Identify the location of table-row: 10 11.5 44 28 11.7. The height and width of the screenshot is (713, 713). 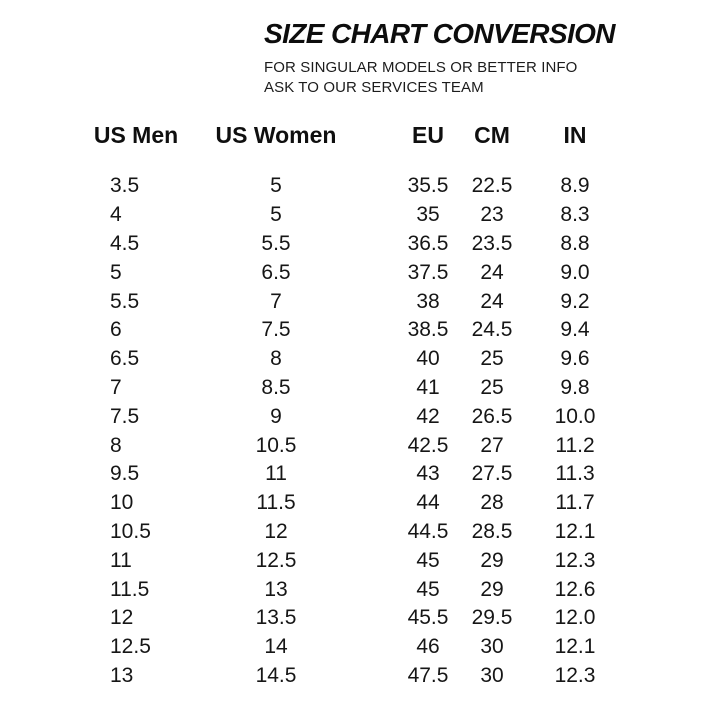
(356, 503).